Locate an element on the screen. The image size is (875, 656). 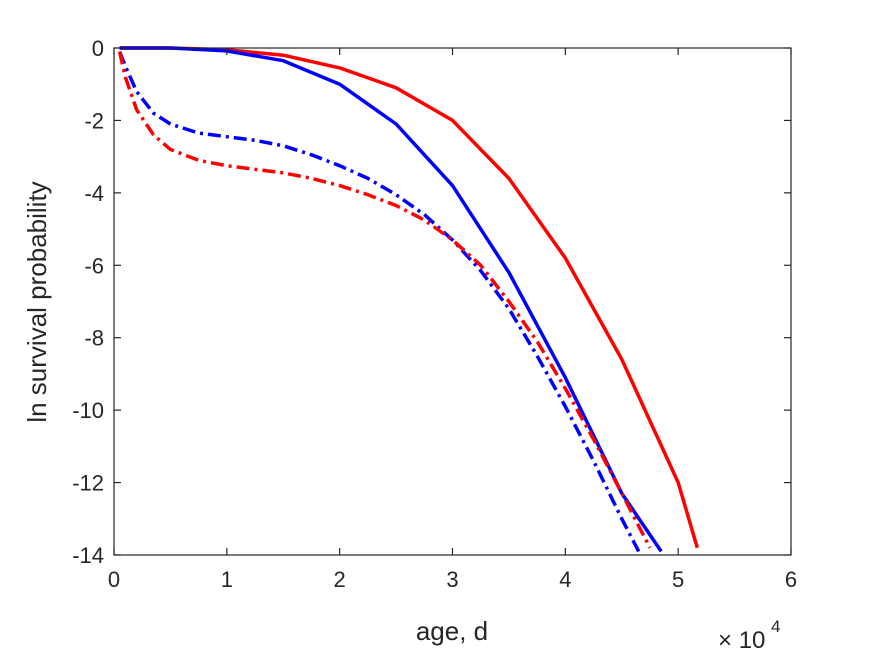
y-tick-label: -12 is located at coordinates (88, 483).